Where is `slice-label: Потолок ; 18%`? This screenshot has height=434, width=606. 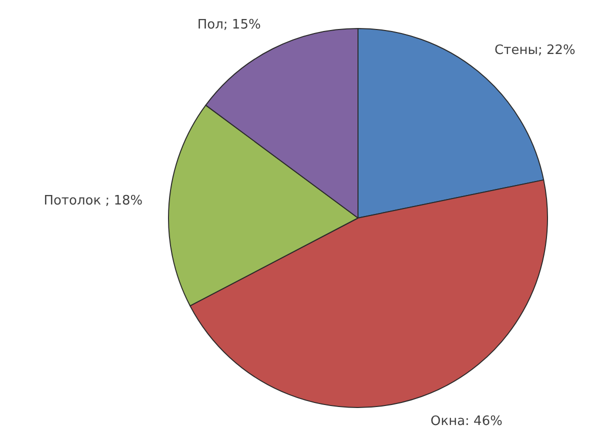
slice-label: Потолок ; 18% is located at coordinates (93, 201).